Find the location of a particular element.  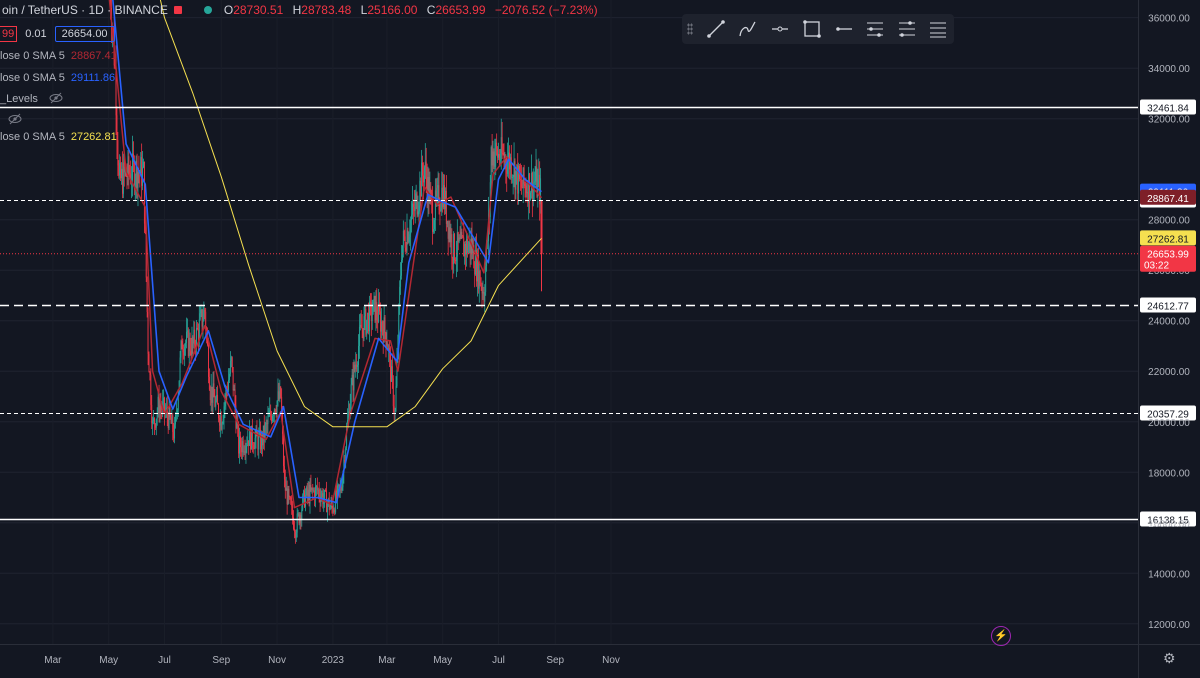

brush-icon is located at coordinates (747, 29).